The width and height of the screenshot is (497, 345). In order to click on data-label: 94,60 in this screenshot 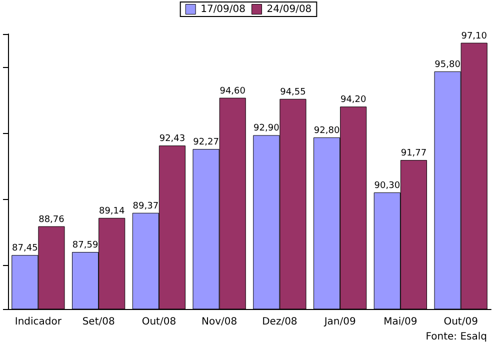, I will do `click(233, 91)`.